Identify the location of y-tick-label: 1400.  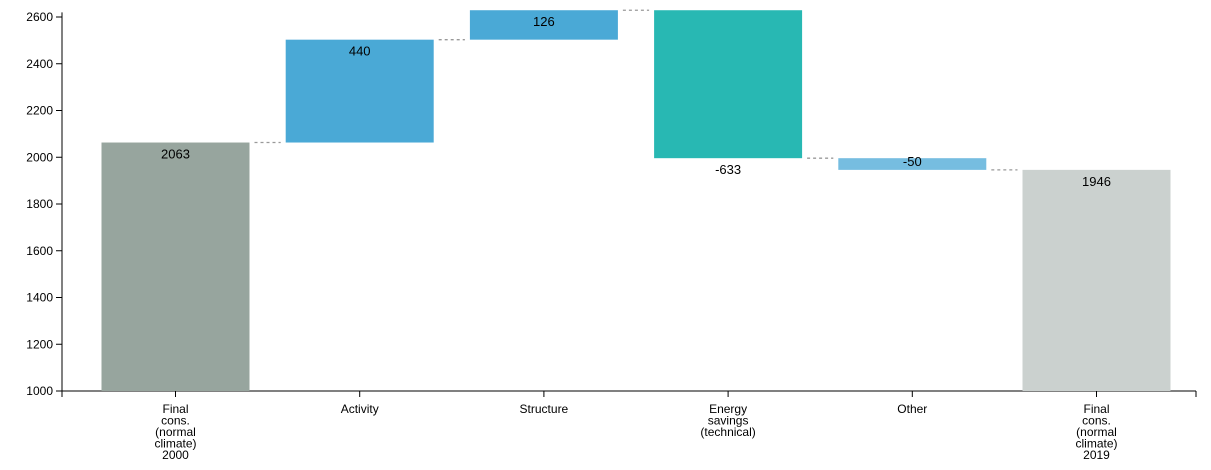
(39, 298).